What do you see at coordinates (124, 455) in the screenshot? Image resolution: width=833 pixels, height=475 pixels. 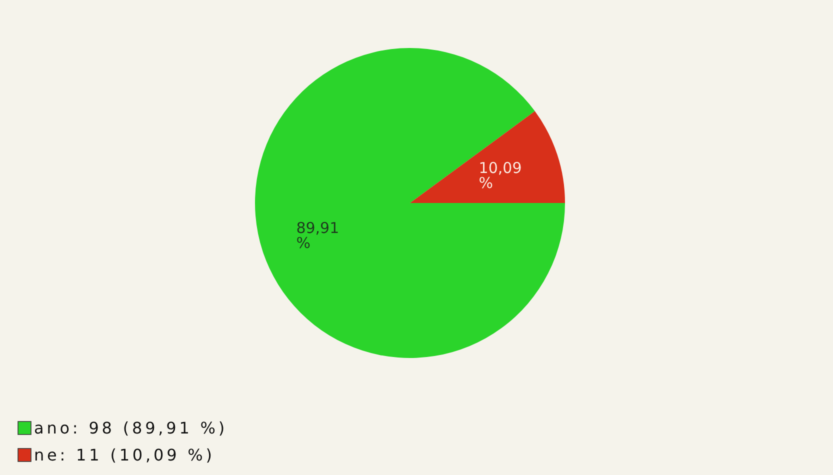 I see `legend-label: ne: 11 (10,09 %)` at bounding box center [124, 455].